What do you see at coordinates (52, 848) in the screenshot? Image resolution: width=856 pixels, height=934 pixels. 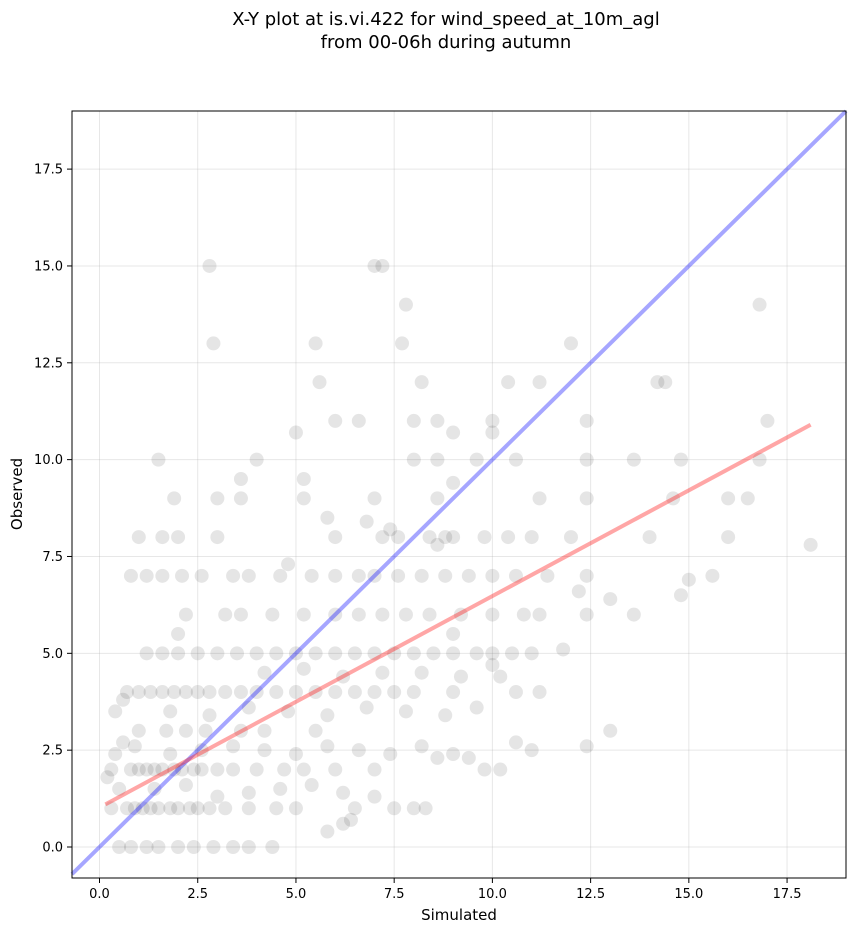 I see `y-tick-label: 0.0` at bounding box center [52, 848].